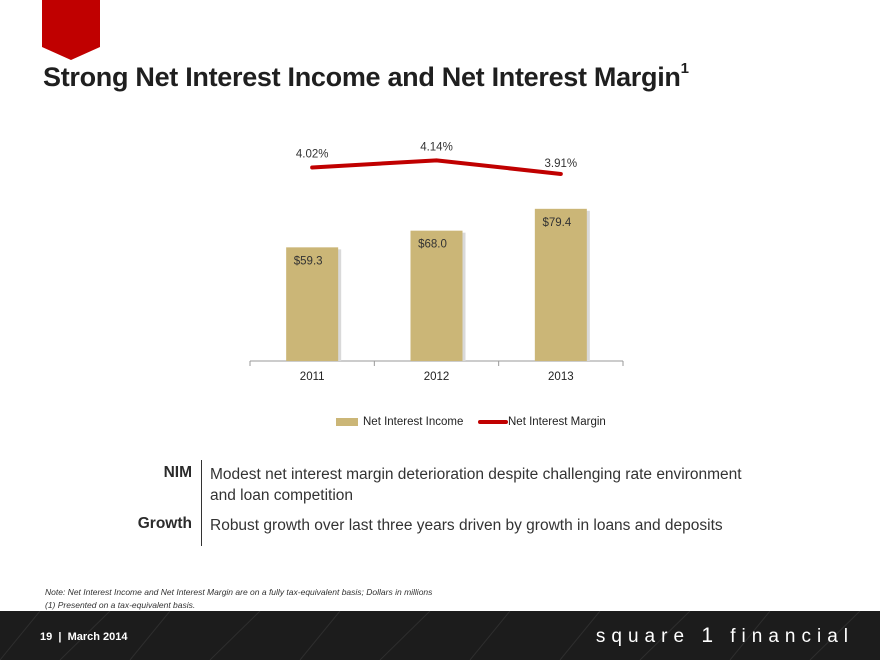 This screenshot has height=660, width=880. I want to click on commentary-label-growth: Growth, so click(164, 523).